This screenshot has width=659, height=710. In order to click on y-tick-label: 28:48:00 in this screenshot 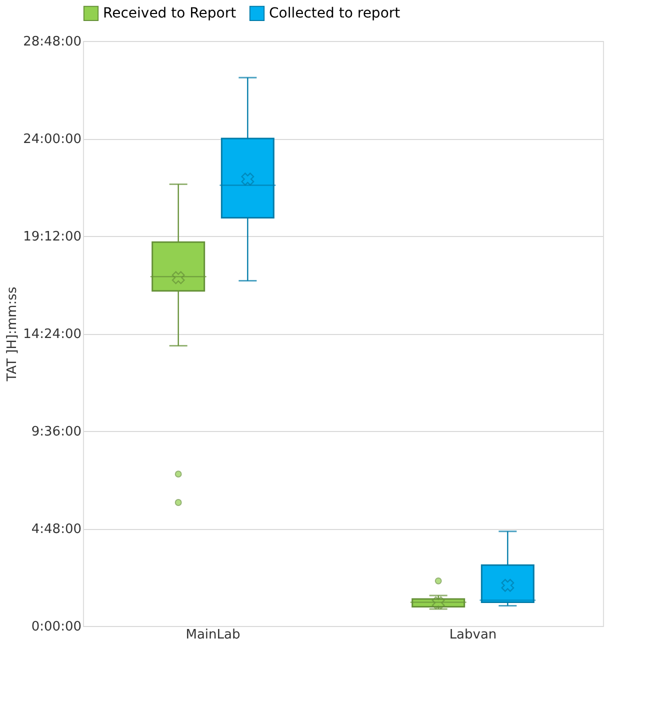, I will do `click(52, 42)`.